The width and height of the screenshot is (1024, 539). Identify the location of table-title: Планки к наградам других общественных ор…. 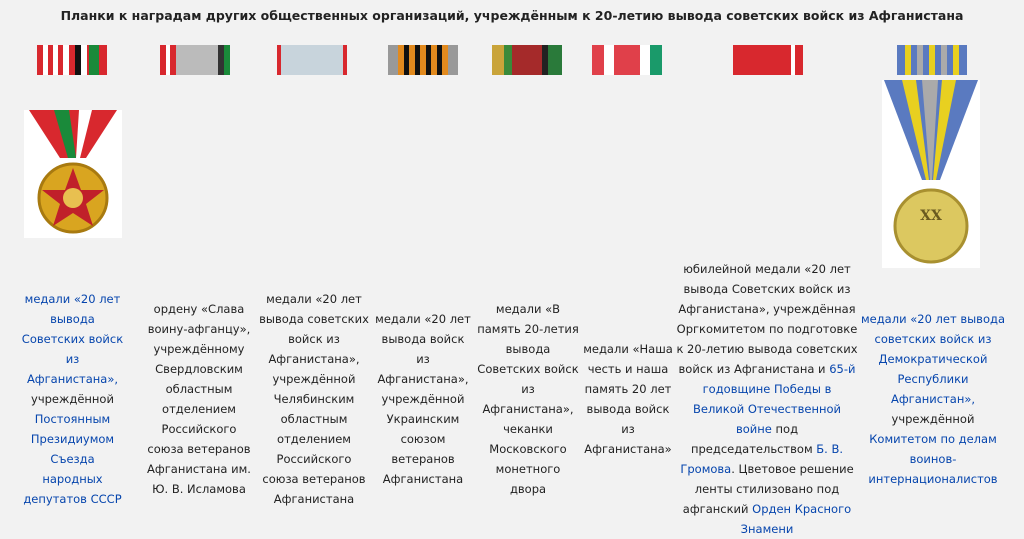
(512, 15).